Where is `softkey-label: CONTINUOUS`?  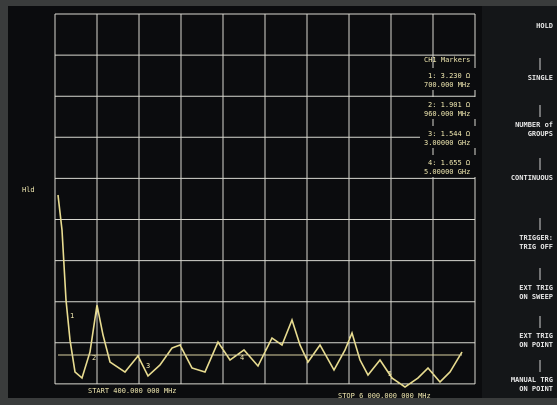 softkey-label: CONTINUOUS is located at coordinates (532, 178).